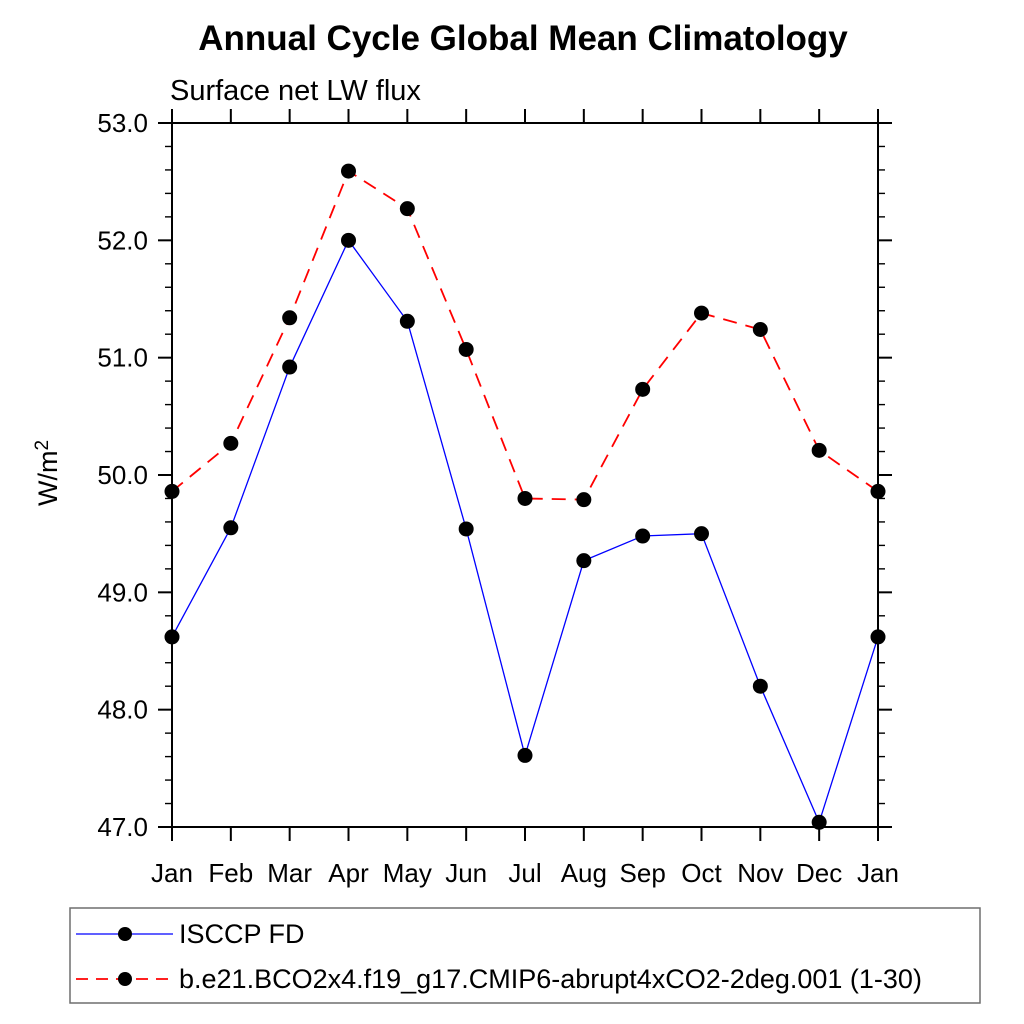 The width and height of the screenshot is (1024, 1024). Describe the element at coordinates (584, 873) in the screenshot. I see `x-tick-label: Aug` at that location.